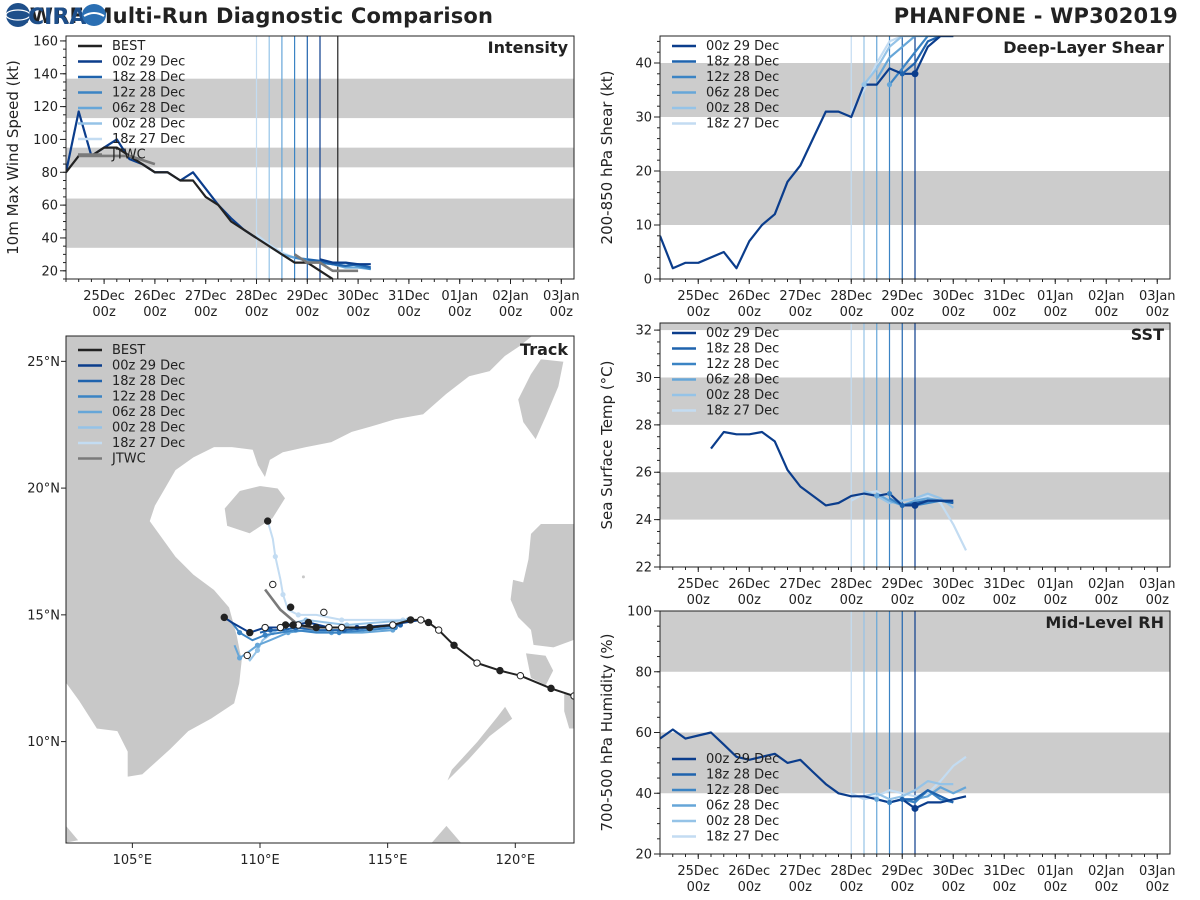 This screenshot has width=1200, height=900. Describe the element at coordinates (446, 833) in the screenshot. I see `land-borneo` at that location.